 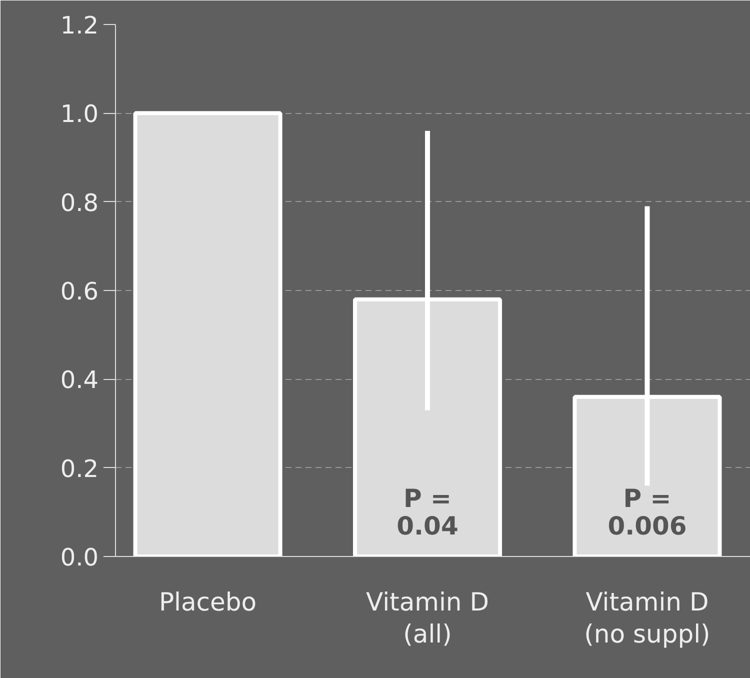 What do you see at coordinates (79, 468) in the screenshot?
I see `y-tick-label: 0.2` at bounding box center [79, 468].